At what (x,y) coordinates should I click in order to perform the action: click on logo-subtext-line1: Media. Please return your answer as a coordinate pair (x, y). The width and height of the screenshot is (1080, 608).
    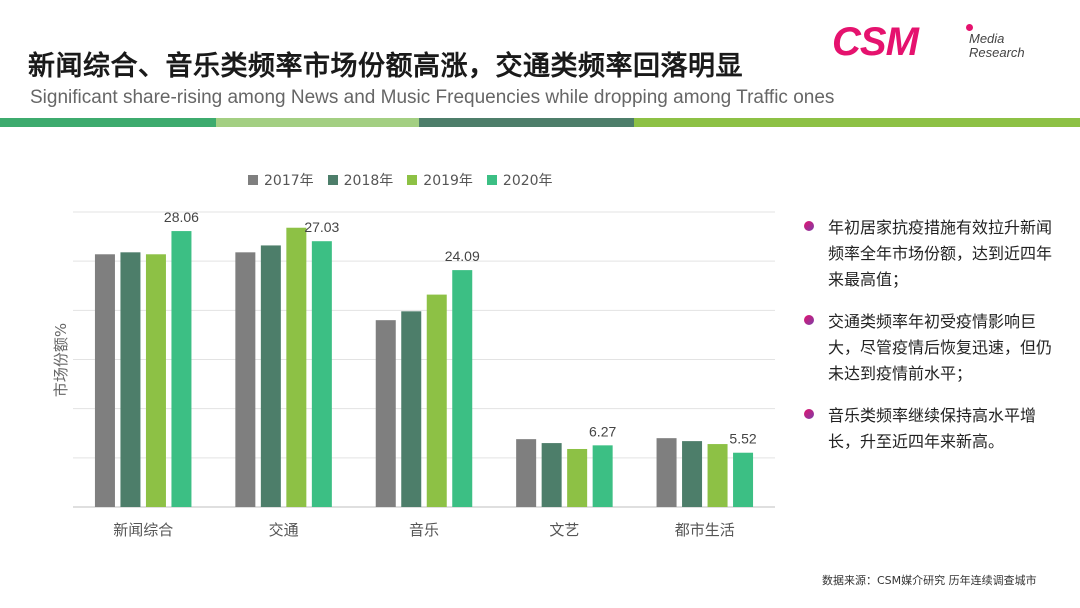
    Looking at the image, I should click on (987, 38).